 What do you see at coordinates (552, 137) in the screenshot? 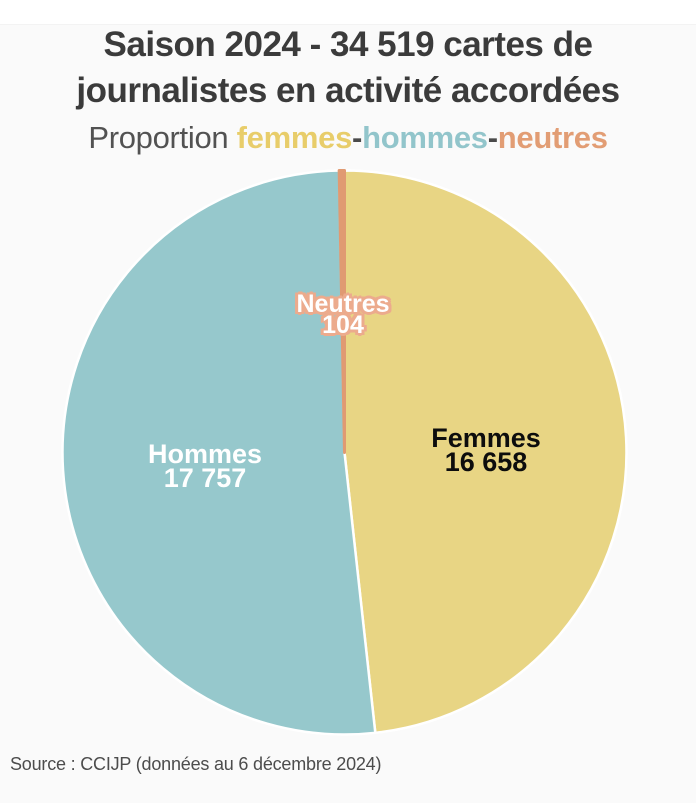
I see `subtitle-segment: neutres` at bounding box center [552, 137].